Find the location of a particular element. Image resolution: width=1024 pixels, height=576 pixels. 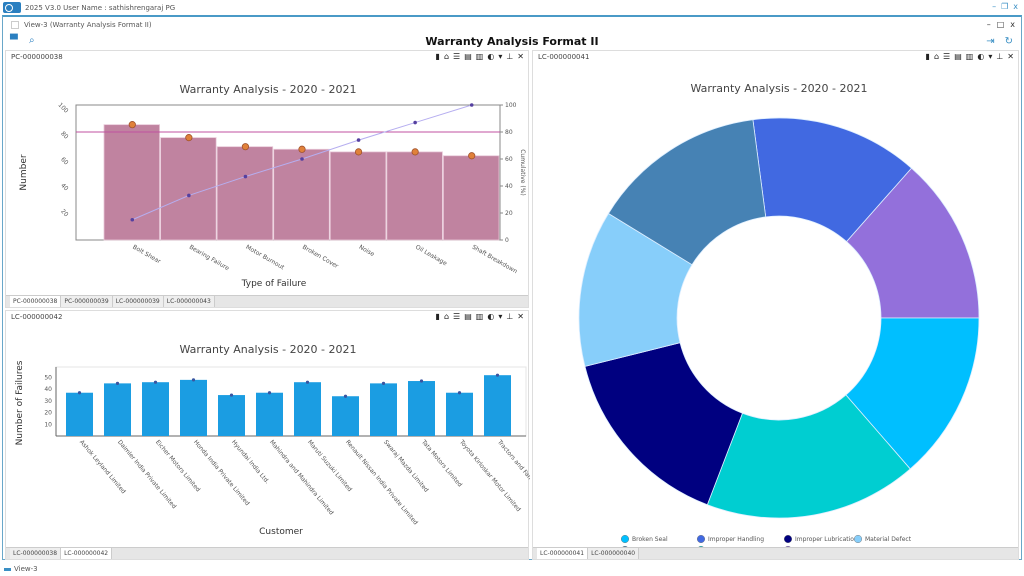

x-tick-label: Hyundai India Ltd. is located at coordinates (250, 462).